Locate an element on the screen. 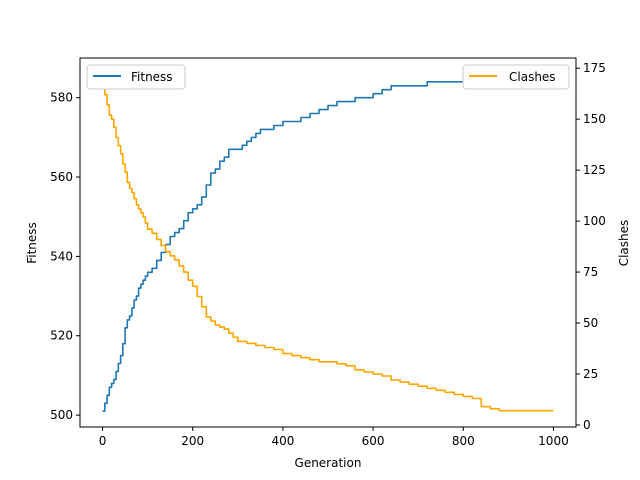  legend-clashes-label: Clashes is located at coordinates (532, 77).